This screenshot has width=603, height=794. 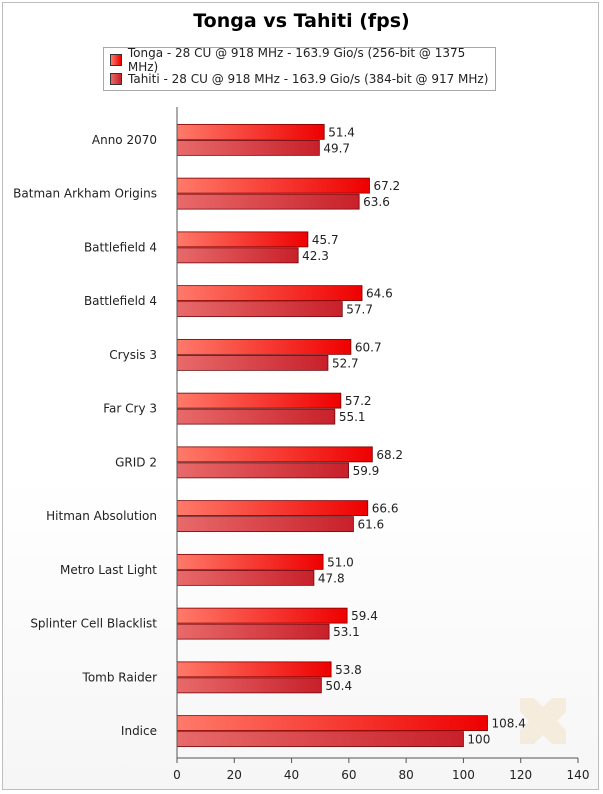 What do you see at coordinates (331, 578) in the screenshot?
I see `data-label-tahiti: 47.8` at bounding box center [331, 578].